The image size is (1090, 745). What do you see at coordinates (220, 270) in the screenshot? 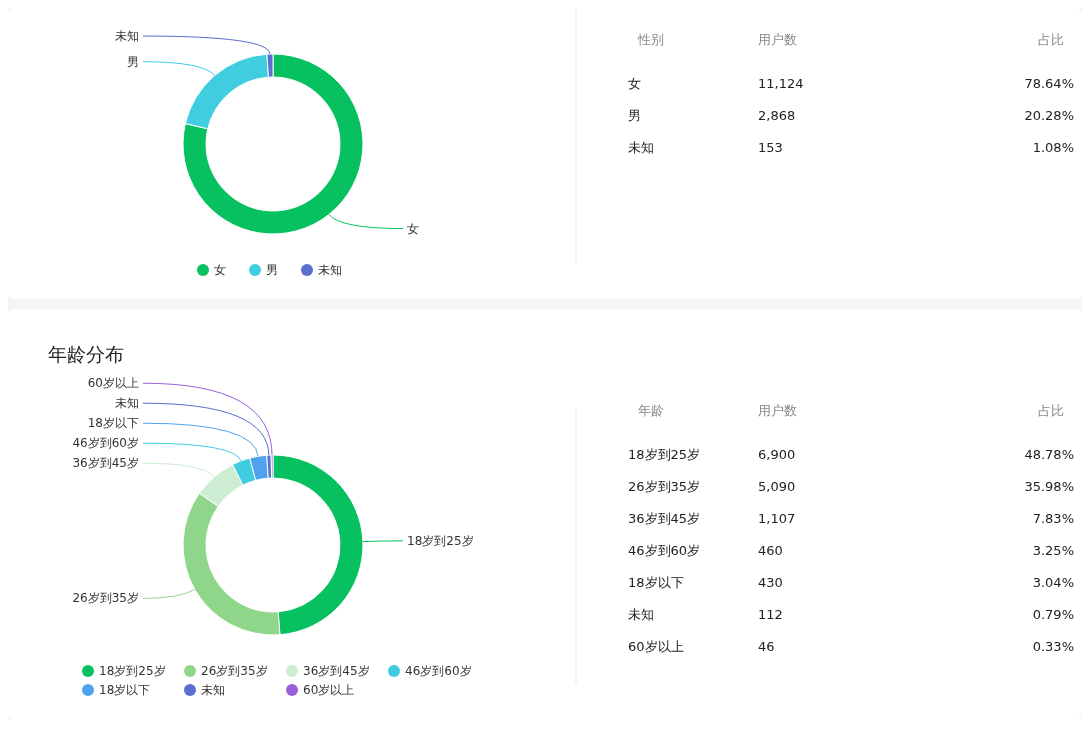
I see `legend-label: 女` at bounding box center [220, 270].